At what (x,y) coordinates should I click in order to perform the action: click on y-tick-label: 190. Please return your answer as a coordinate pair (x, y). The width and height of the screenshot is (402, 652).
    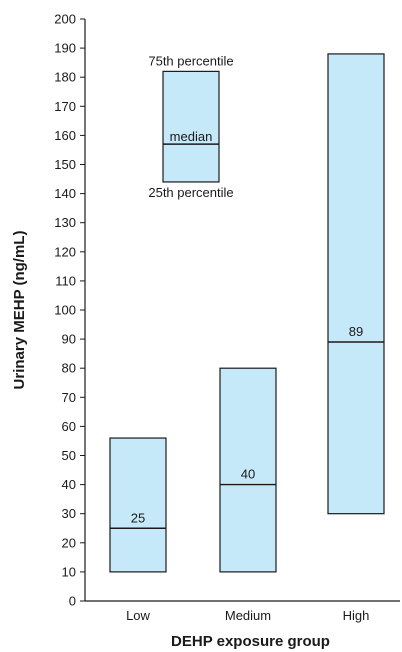
    Looking at the image, I should click on (65, 48).